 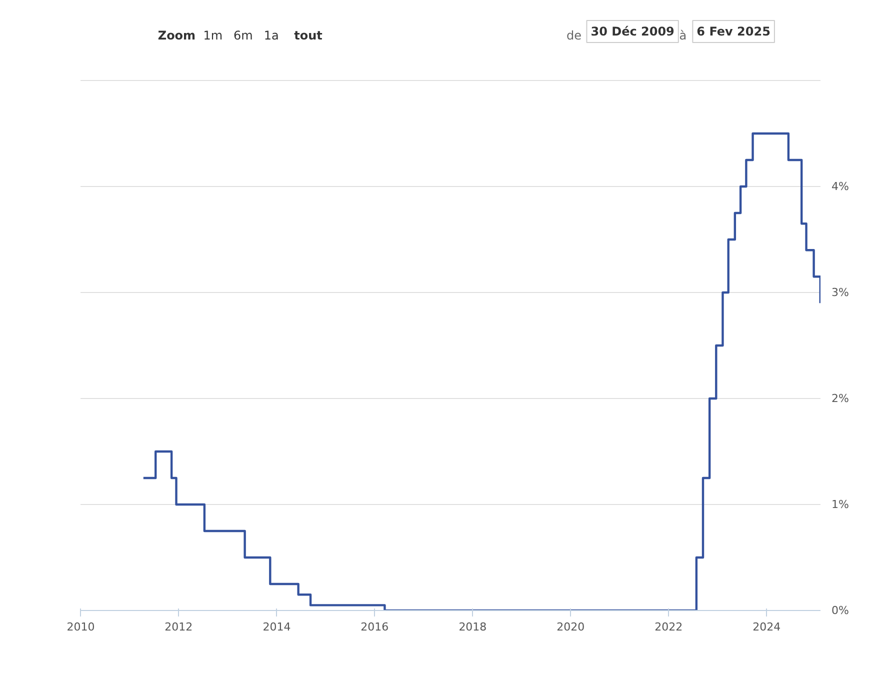 What do you see at coordinates (213, 35) in the screenshot?
I see `text: 1m` at bounding box center [213, 35].